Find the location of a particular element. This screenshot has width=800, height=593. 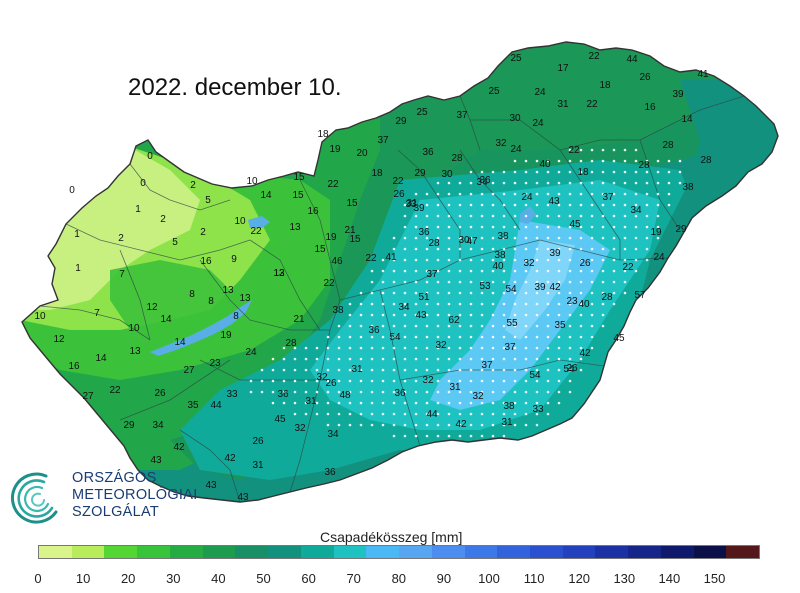

station-value: 47 is located at coordinates (472, 241).